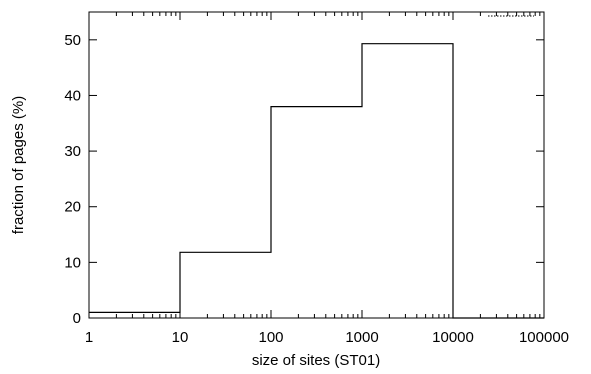 The width and height of the screenshot is (591, 374). Describe the element at coordinates (361, 337) in the screenshot. I see `x-tick-label: 1000` at that location.